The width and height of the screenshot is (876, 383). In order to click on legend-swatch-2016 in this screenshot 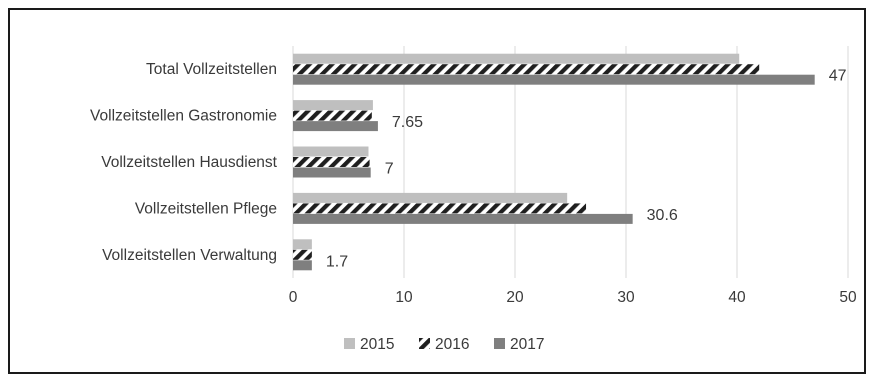, I will do `click(424, 343)`.